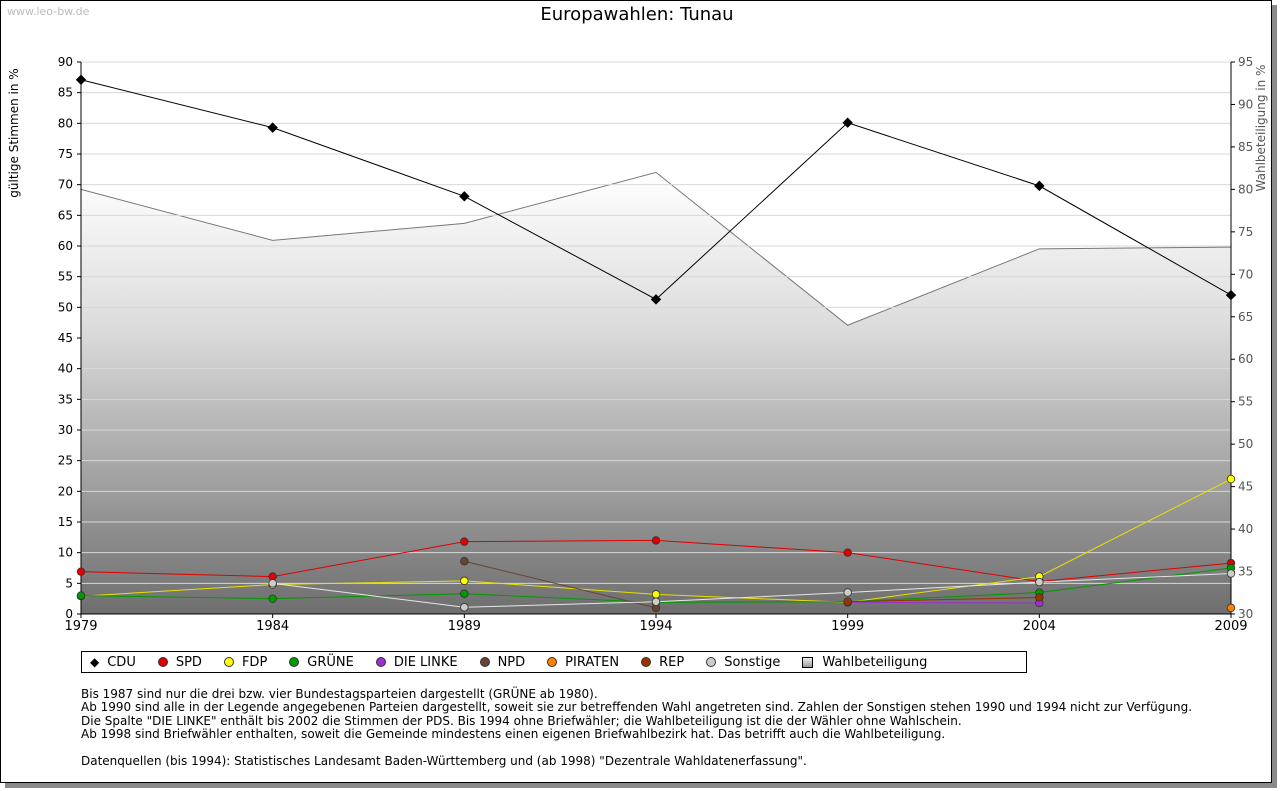 This screenshot has width=1280, height=791. I want to click on x-tick-label: 1994, so click(655, 626).